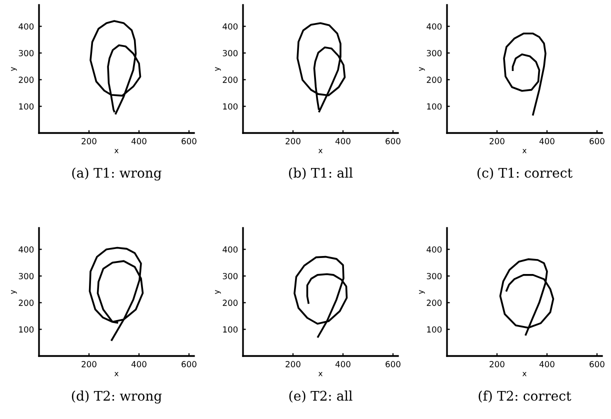  What do you see at coordinates (117, 397) in the screenshot?
I see `text: (d) T2: wrong` at bounding box center [117, 397].